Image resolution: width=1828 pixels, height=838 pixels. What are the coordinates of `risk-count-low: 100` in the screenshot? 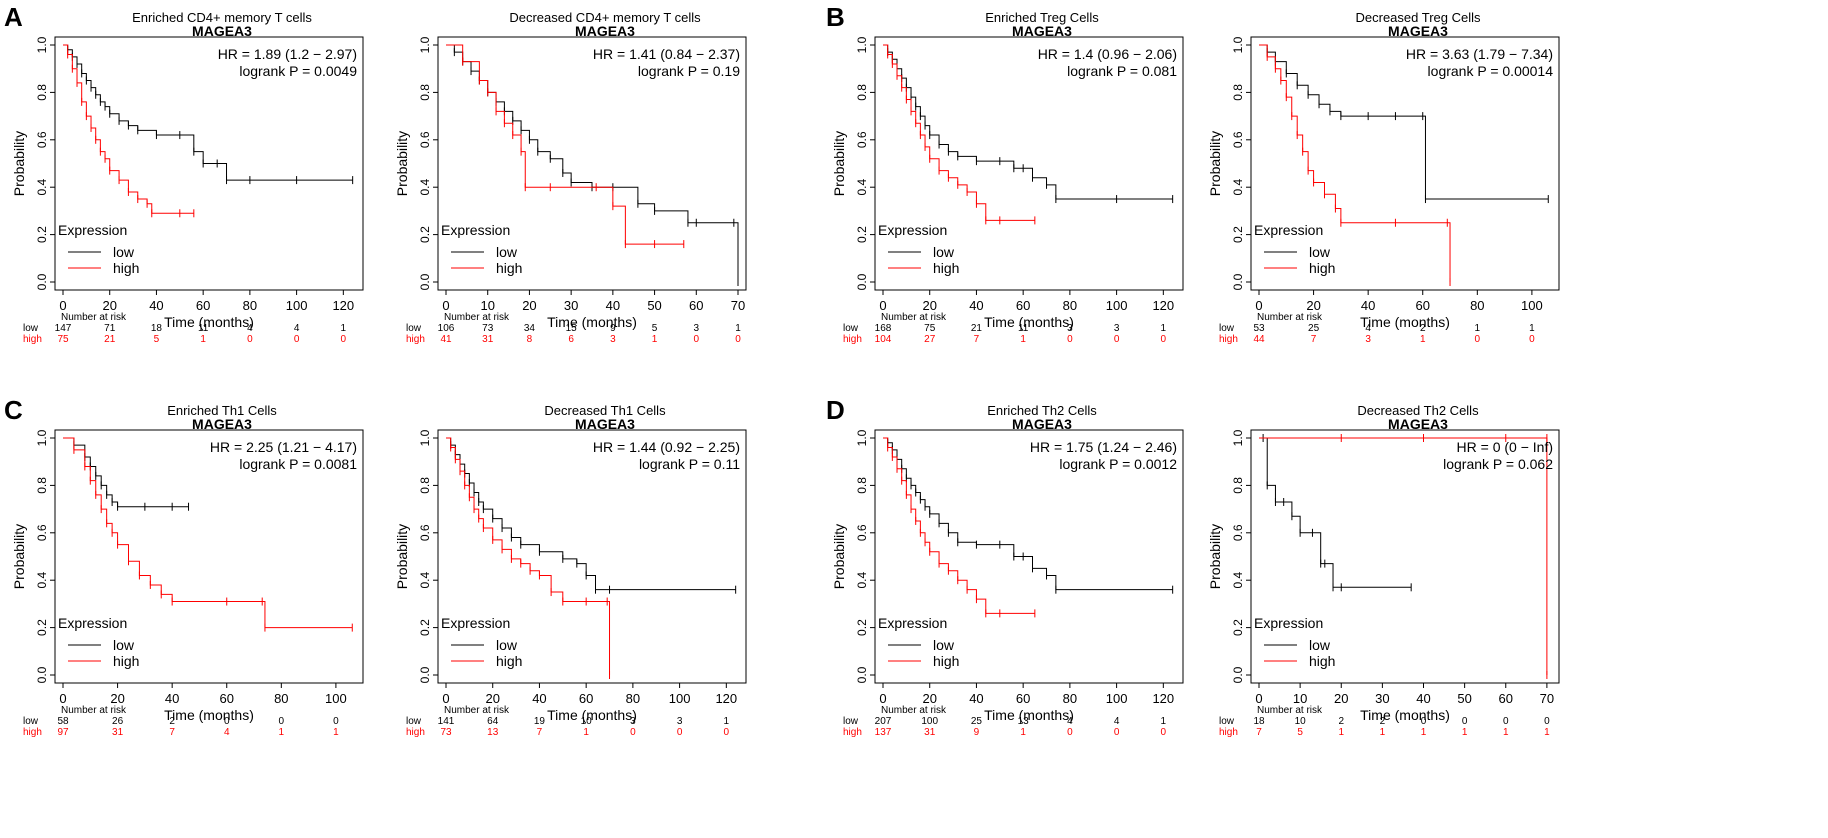 It's located at (929, 721).